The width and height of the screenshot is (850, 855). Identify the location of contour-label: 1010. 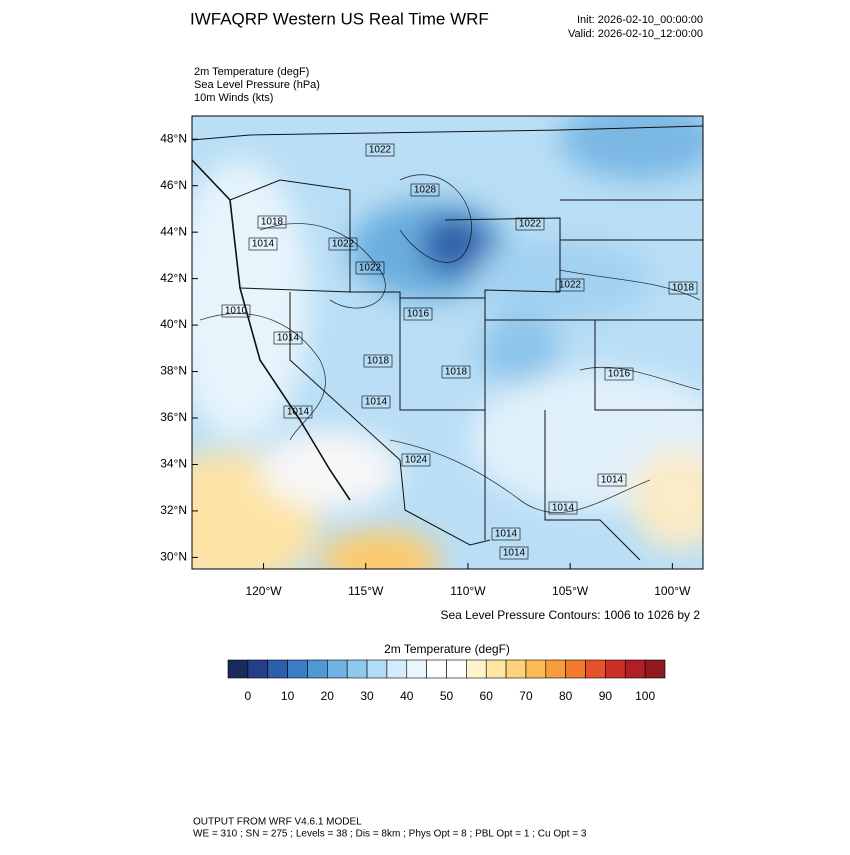
(236, 311).